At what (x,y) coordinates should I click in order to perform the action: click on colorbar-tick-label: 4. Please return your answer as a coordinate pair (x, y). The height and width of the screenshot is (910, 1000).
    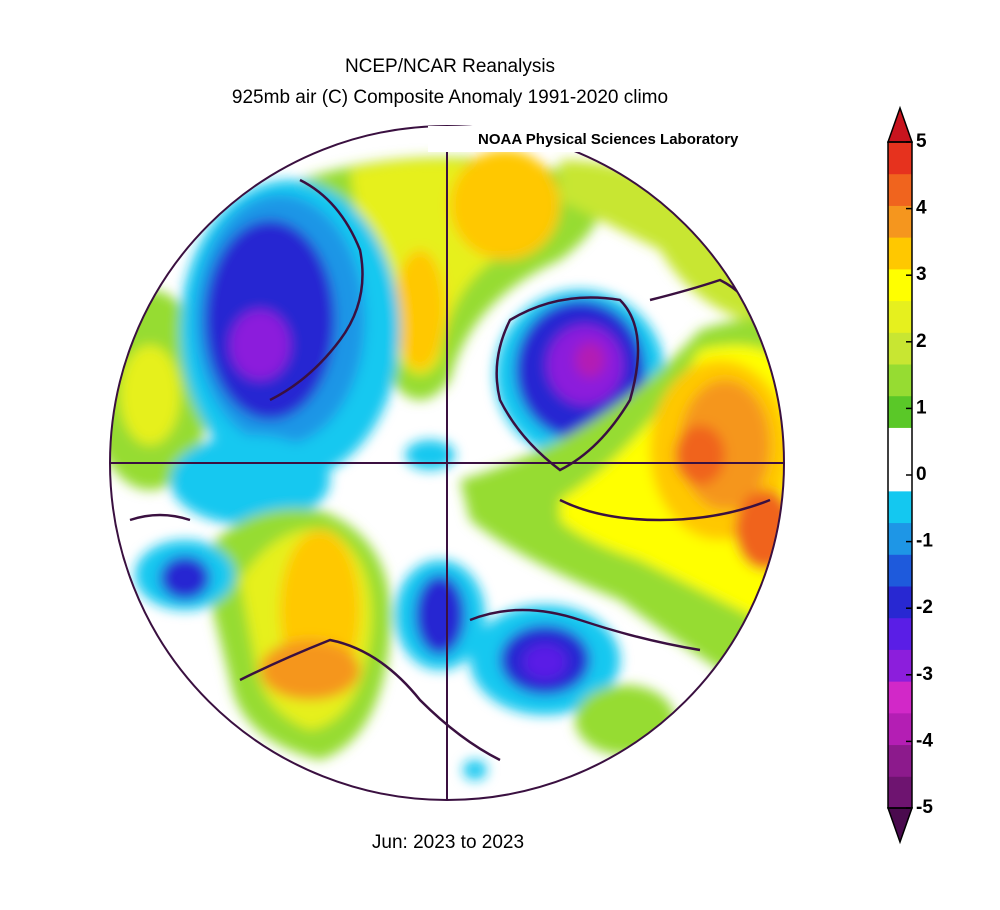
    Looking at the image, I should click on (921, 208).